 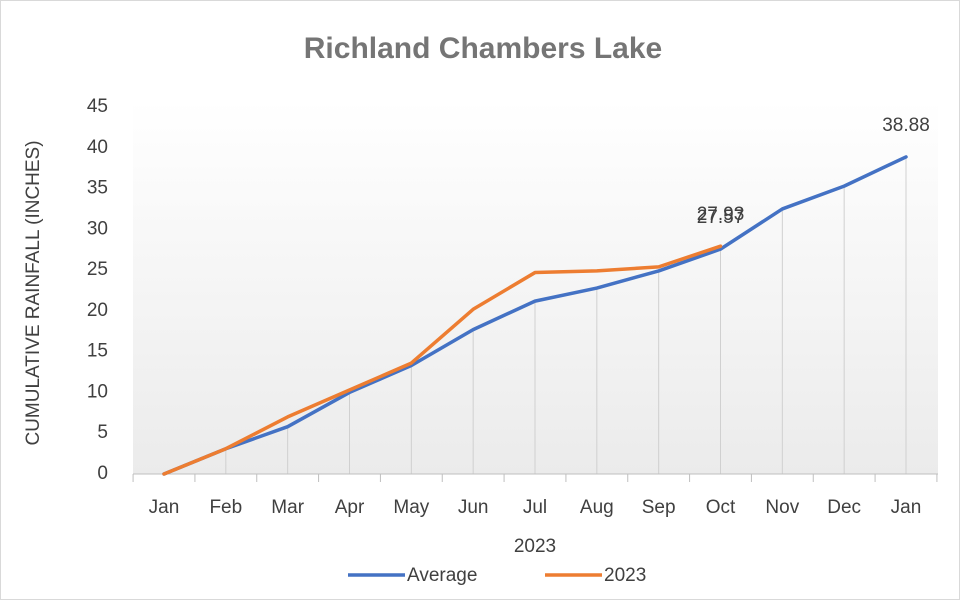 What do you see at coordinates (102, 473) in the screenshot?
I see `y-tick-label: 0` at bounding box center [102, 473].